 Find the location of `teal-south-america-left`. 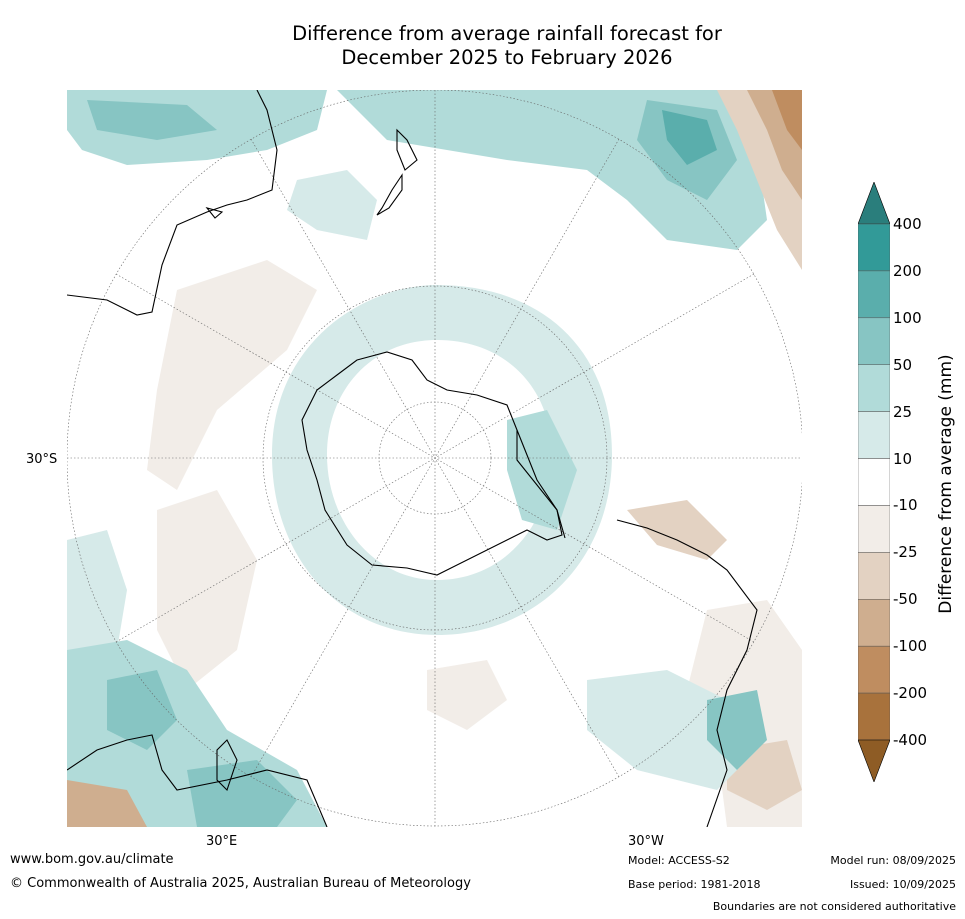

teal-south-america-left is located at coordinates (542, 470).